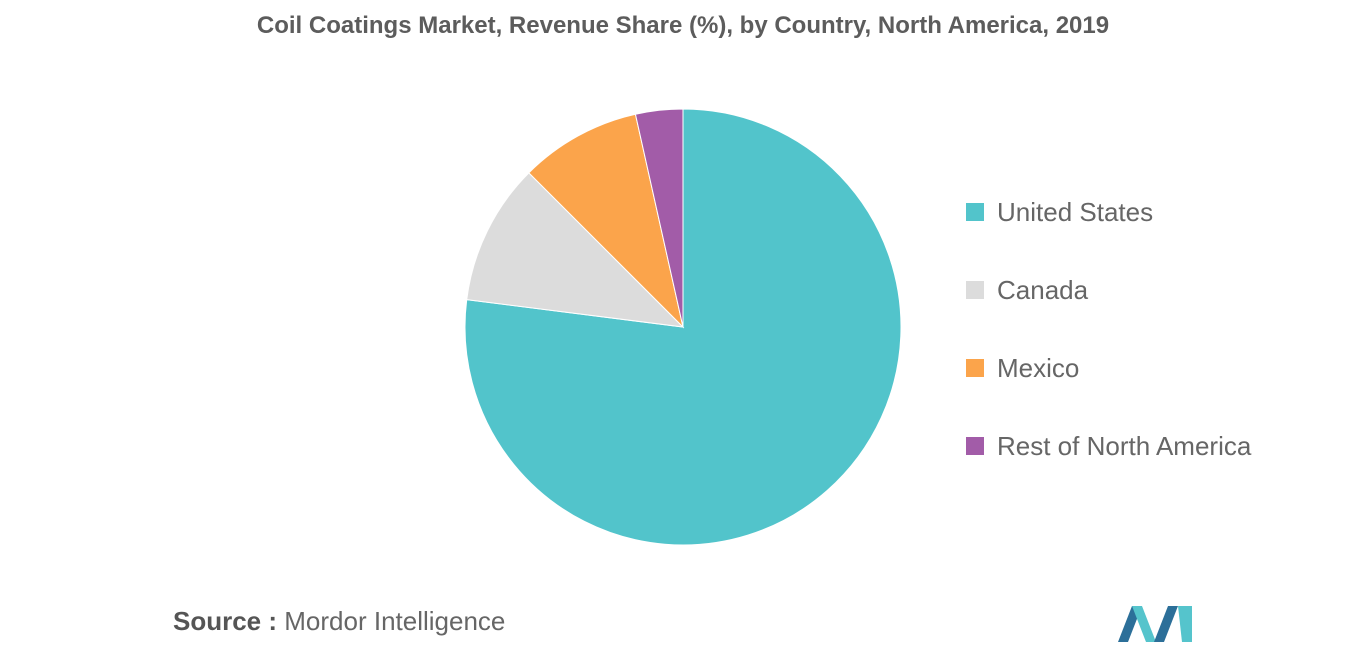 This screenshot has height=655, width=1366. I want to click on logo-shape-right, so click(1185, 624).